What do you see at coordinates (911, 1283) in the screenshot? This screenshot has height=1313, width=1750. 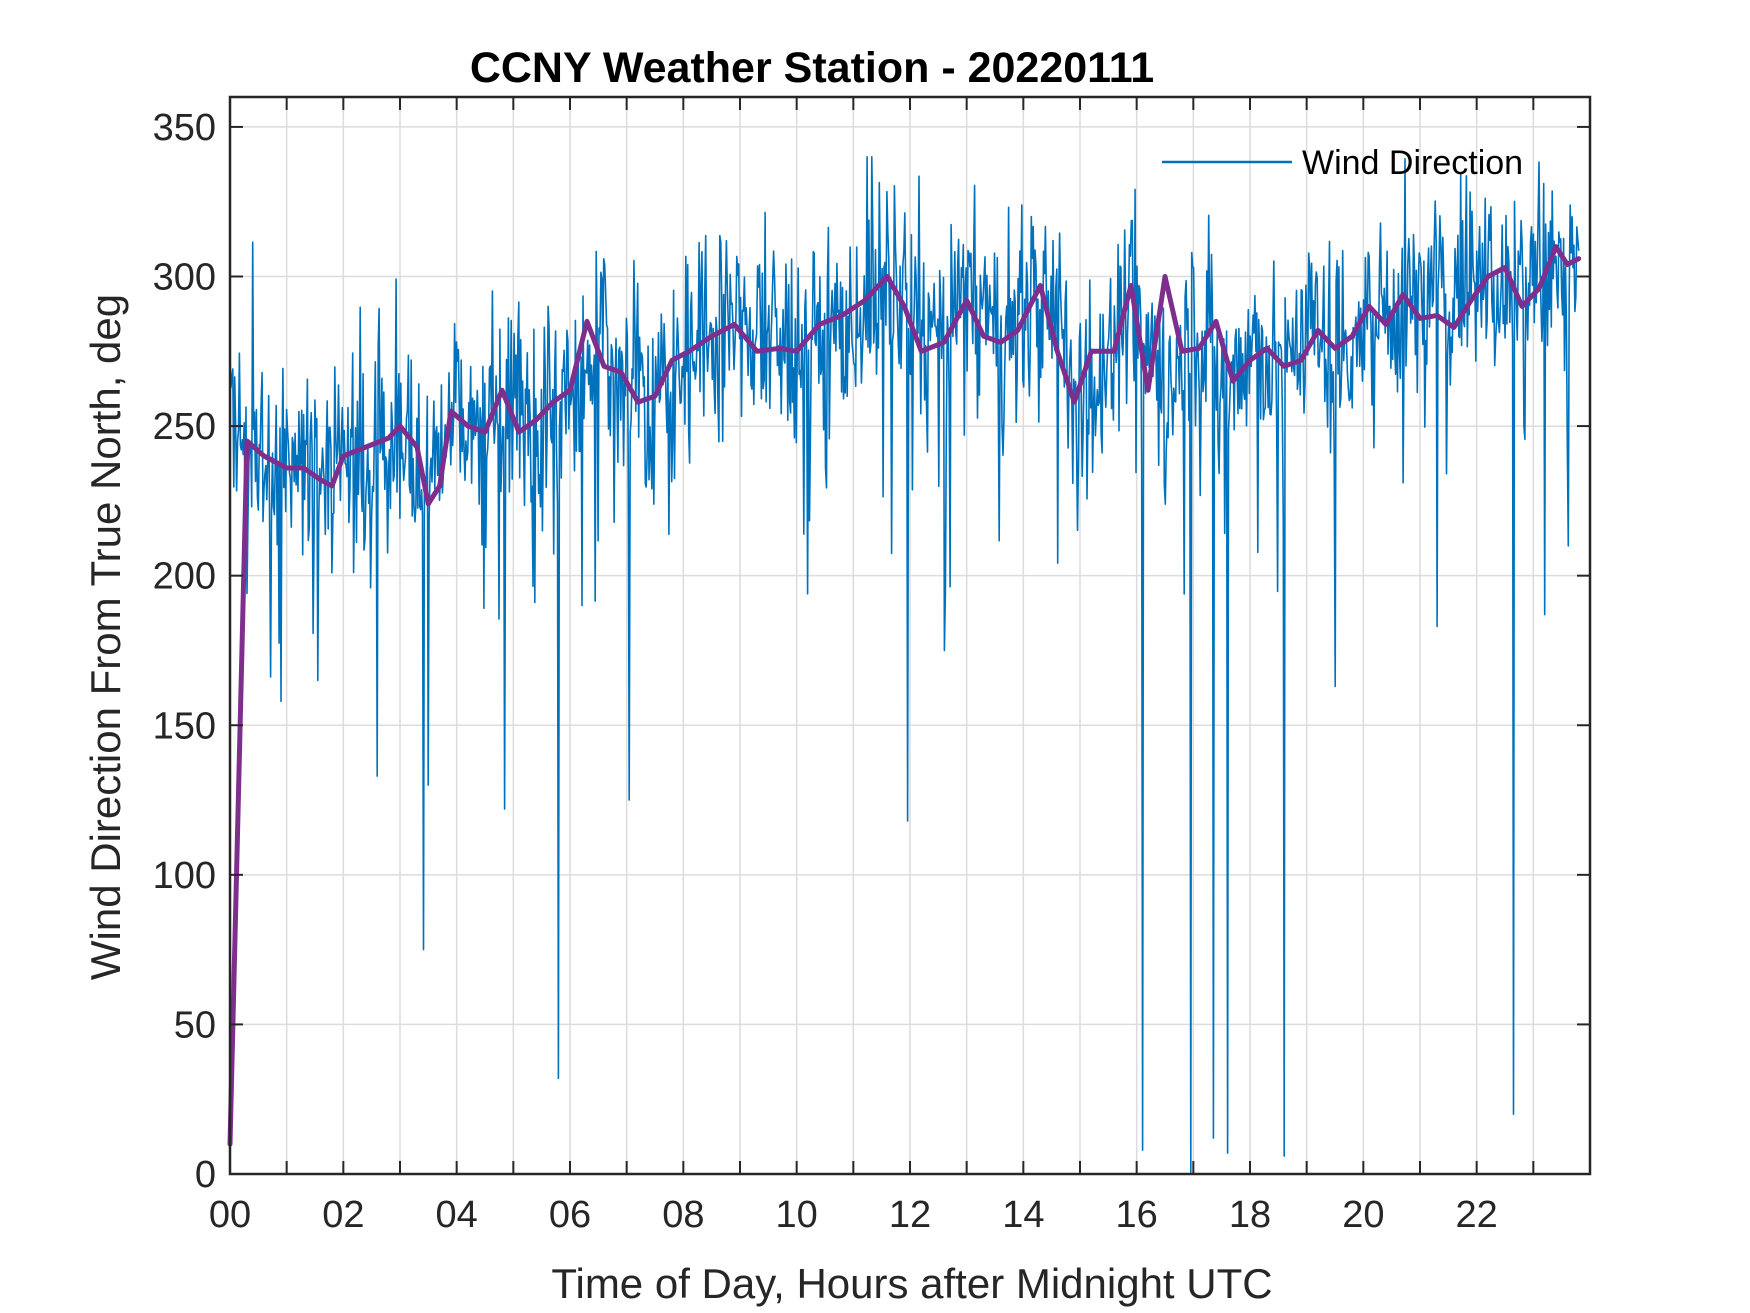 I see `x-axis-label: Time of Day, Hours after Midnight UTC` at bounding box center [911, 1283].